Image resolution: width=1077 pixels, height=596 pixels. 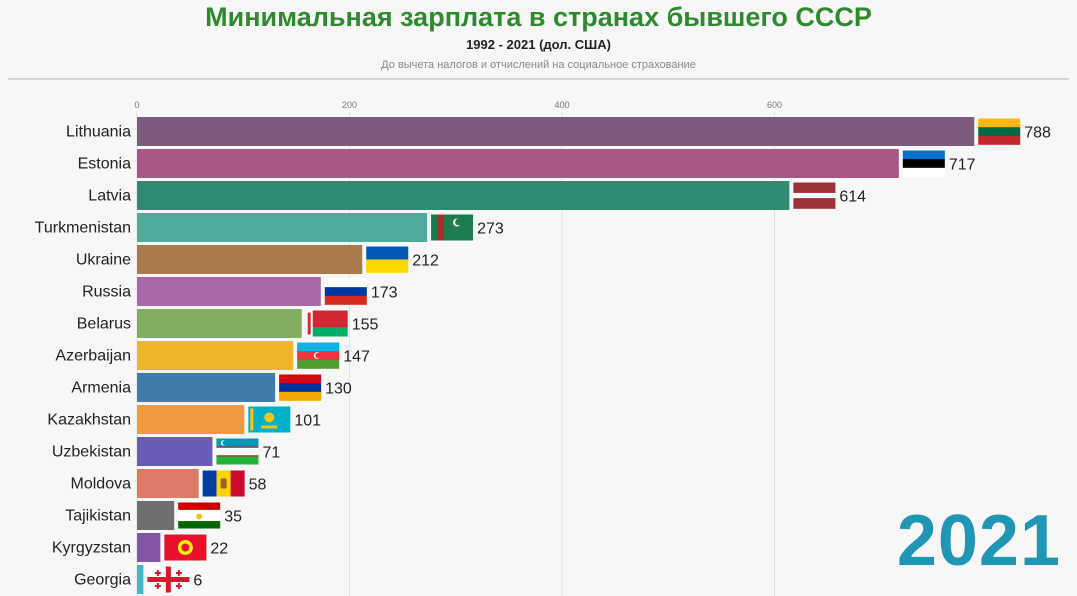 What do you see at coordinates (538, 79) in the screenshot?
I see `header-divider` at bounding box center [538, 79].